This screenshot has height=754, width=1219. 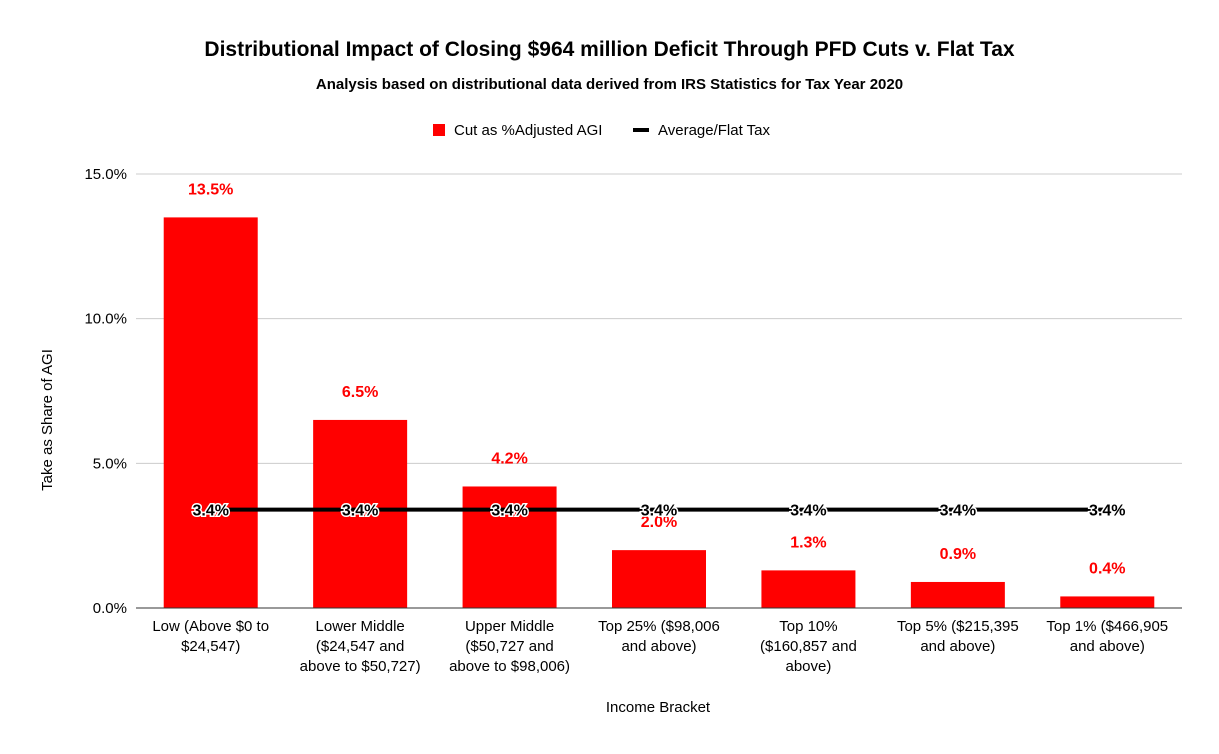 I want to click on legend-label-line: Average/Flat Tax, so click(x=714, y=130).